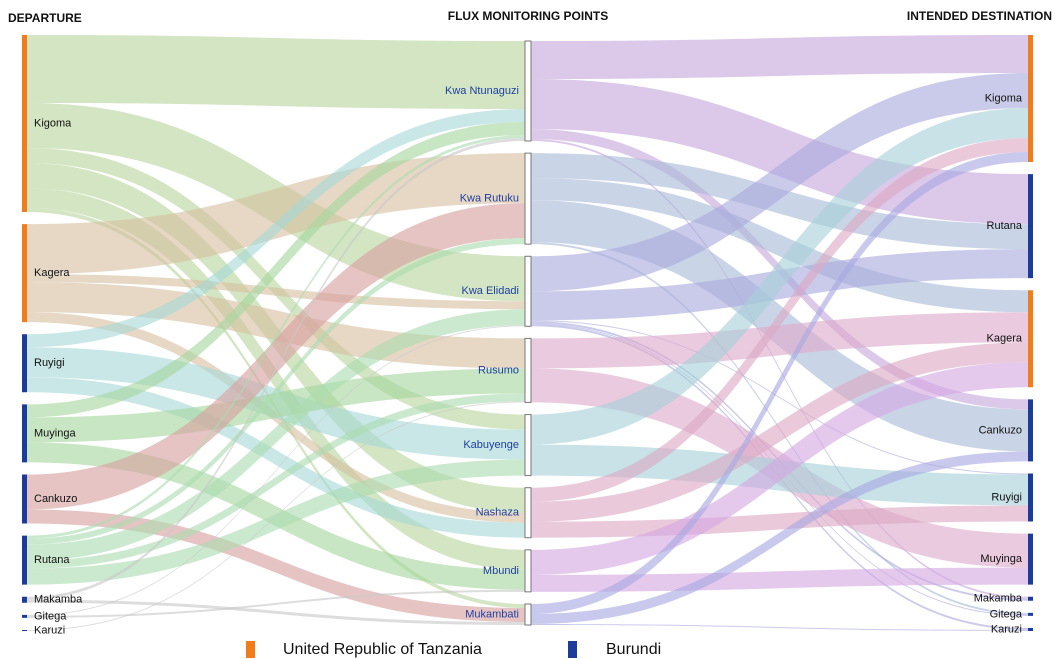 The width and height of the screenshot is (1055, 659). What do you see at coordinates (45, 18) in the screenshot?
I see `column-title: DEPARTURE` at bounding box center [45, 18].